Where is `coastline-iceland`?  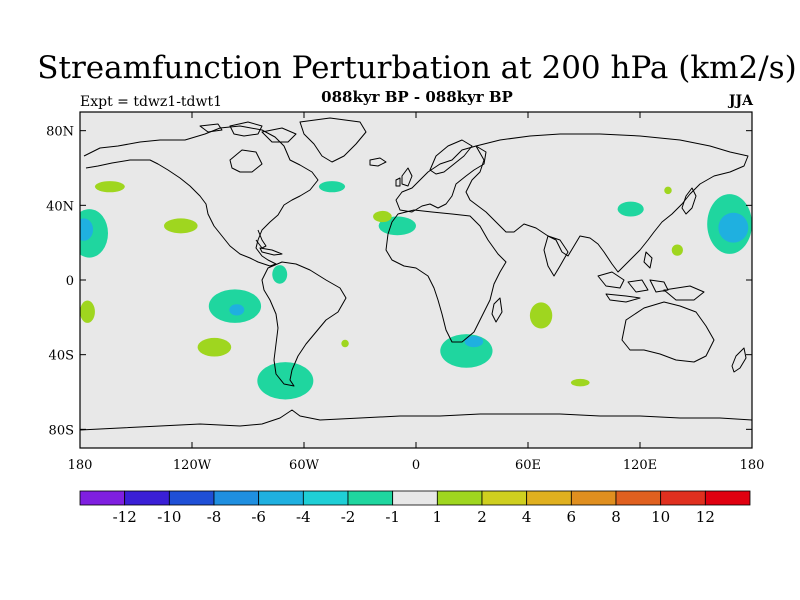 coastline-iceland is located at coordinates (378, 162).